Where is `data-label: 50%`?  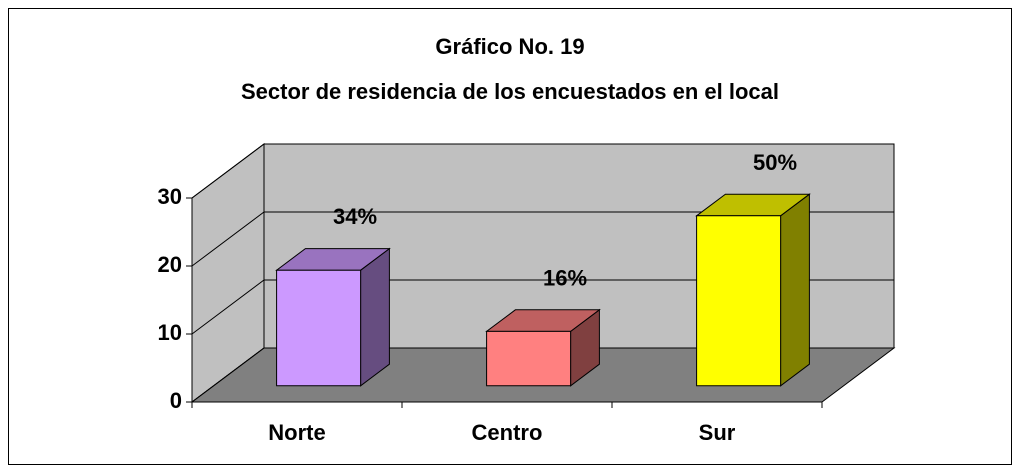
data-label: 50% is located at coordinates (775, 162).